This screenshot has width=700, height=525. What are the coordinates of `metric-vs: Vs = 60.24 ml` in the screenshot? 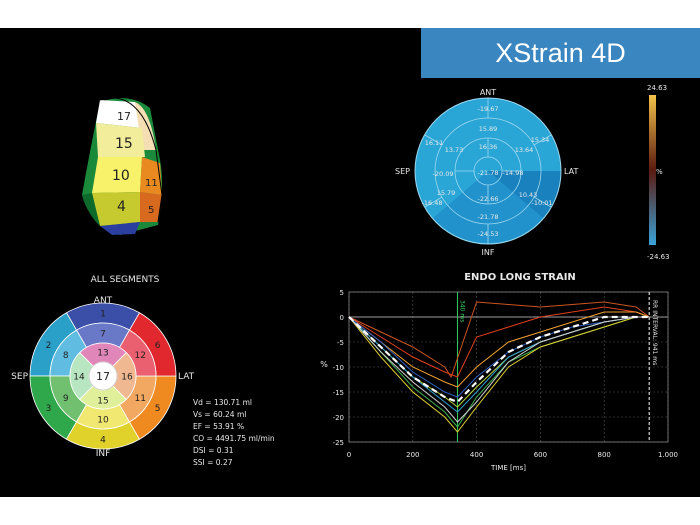 It's located at (219, 414).